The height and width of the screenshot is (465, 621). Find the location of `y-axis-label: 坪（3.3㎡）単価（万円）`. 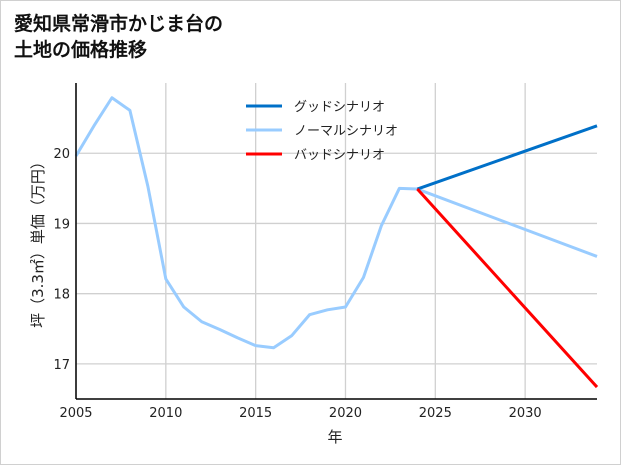

y-axis-label: 坪（3.3㎡）単価（万円） is located at coordinates (38, 241).